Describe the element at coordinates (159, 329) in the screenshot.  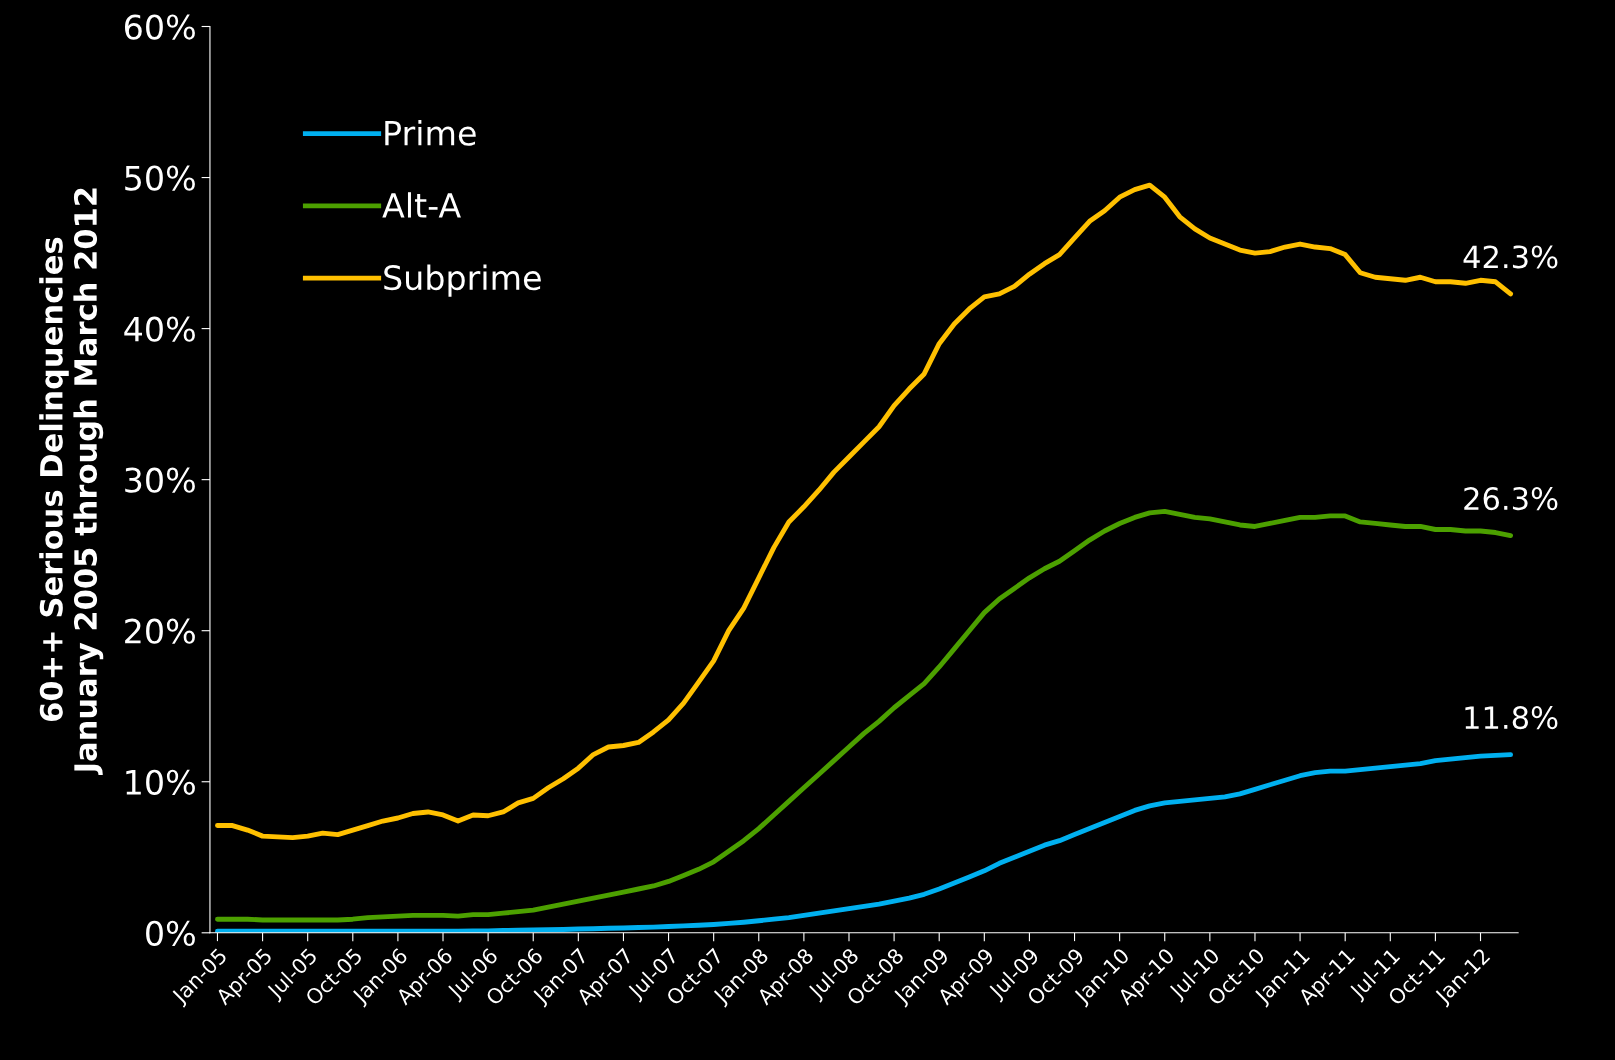
I see `y-tick-label: 40%` at that location.